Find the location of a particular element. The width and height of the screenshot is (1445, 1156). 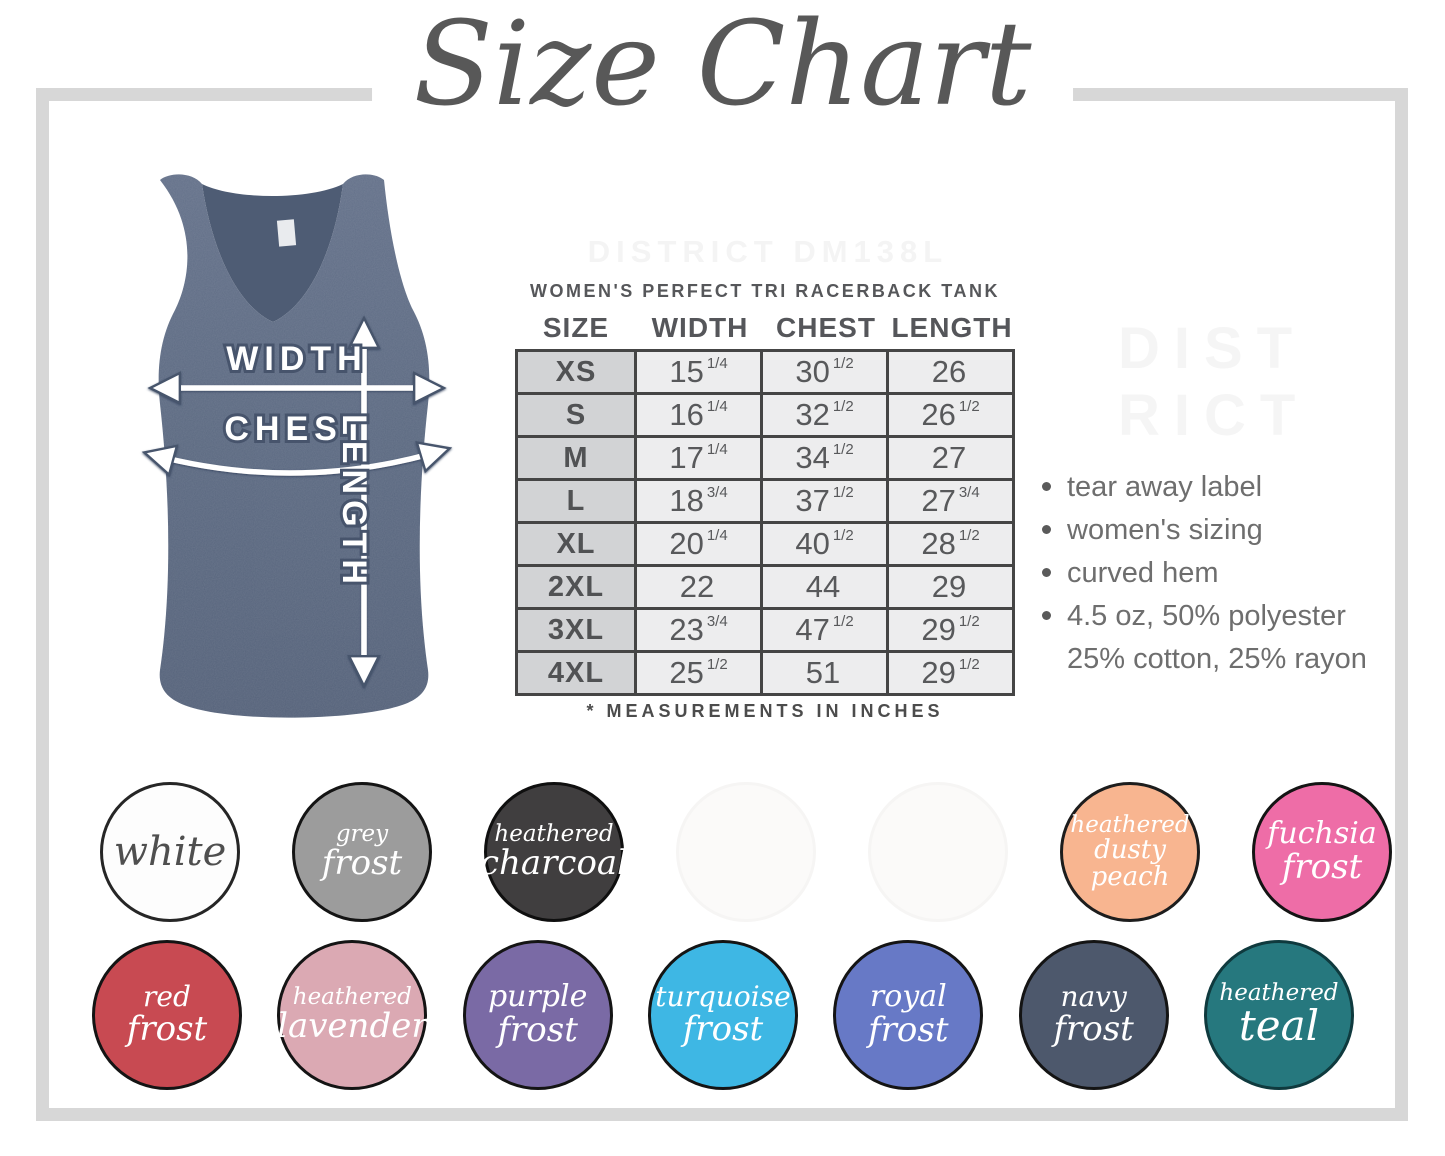

length-value: 28 is located at coordinates (938, 543).